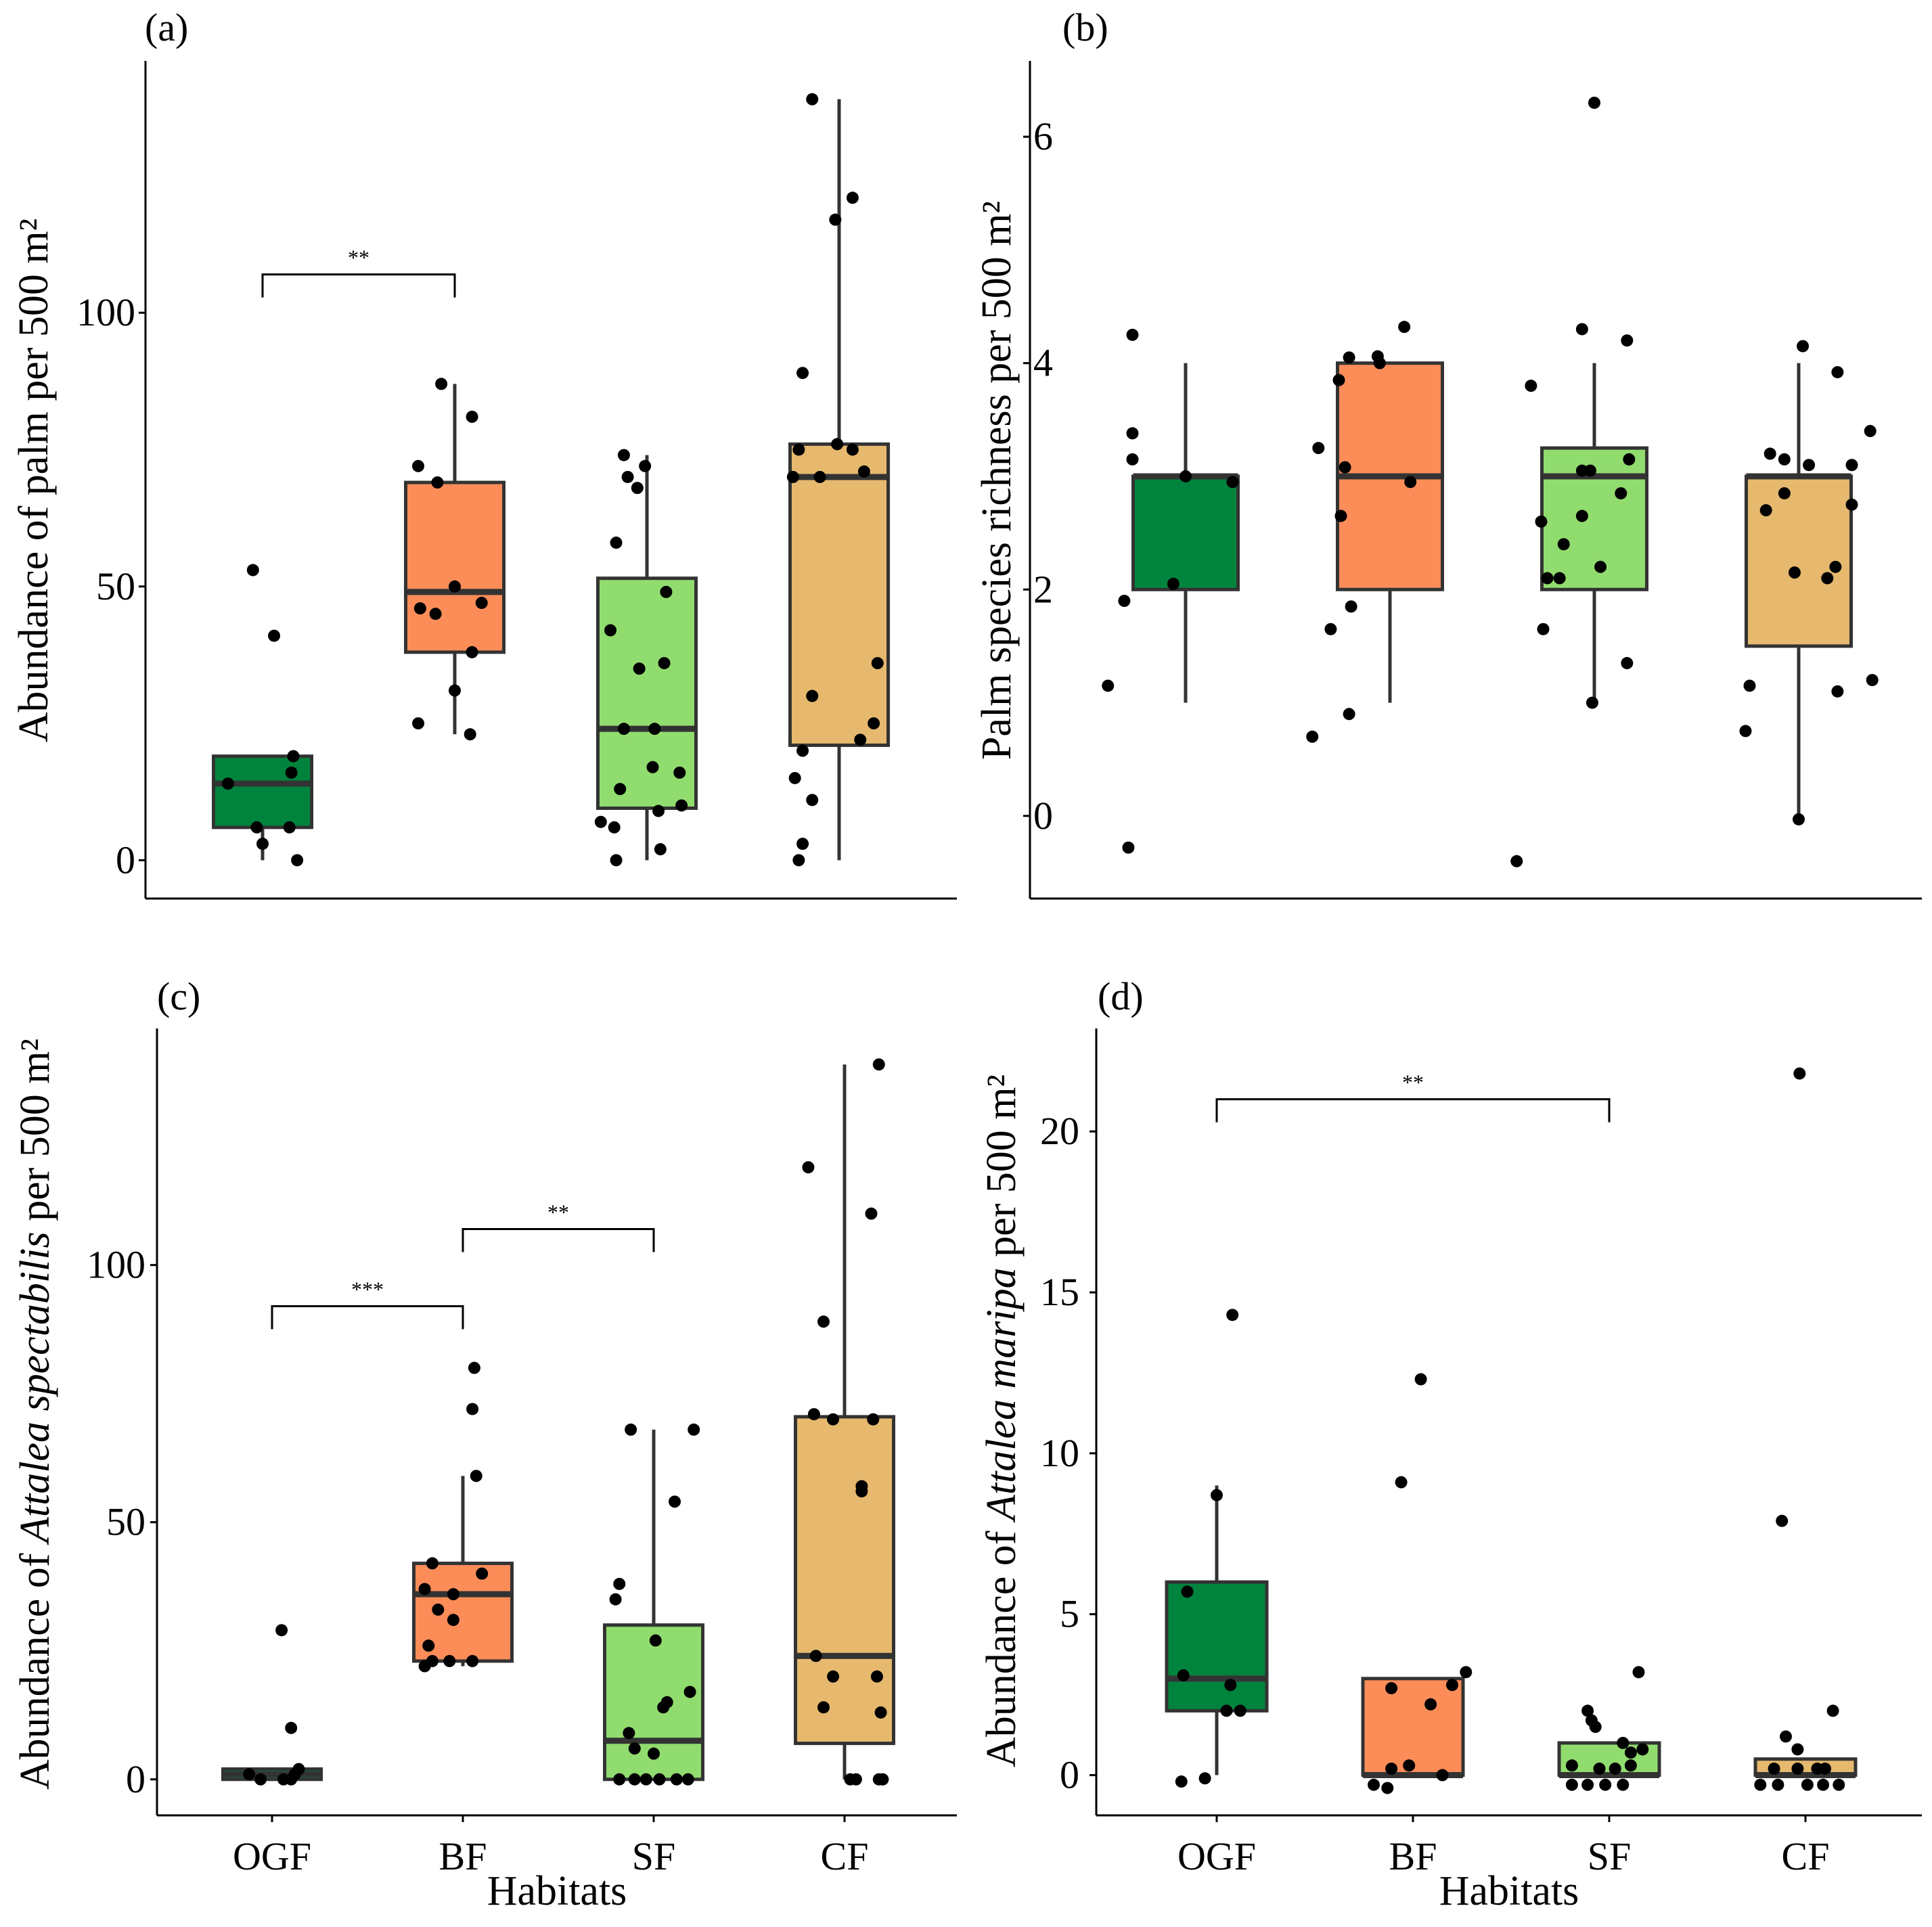  Describe the element at coordinates (178, 996) in the screenshot. I see `panel-label-c: (c)` at that location.